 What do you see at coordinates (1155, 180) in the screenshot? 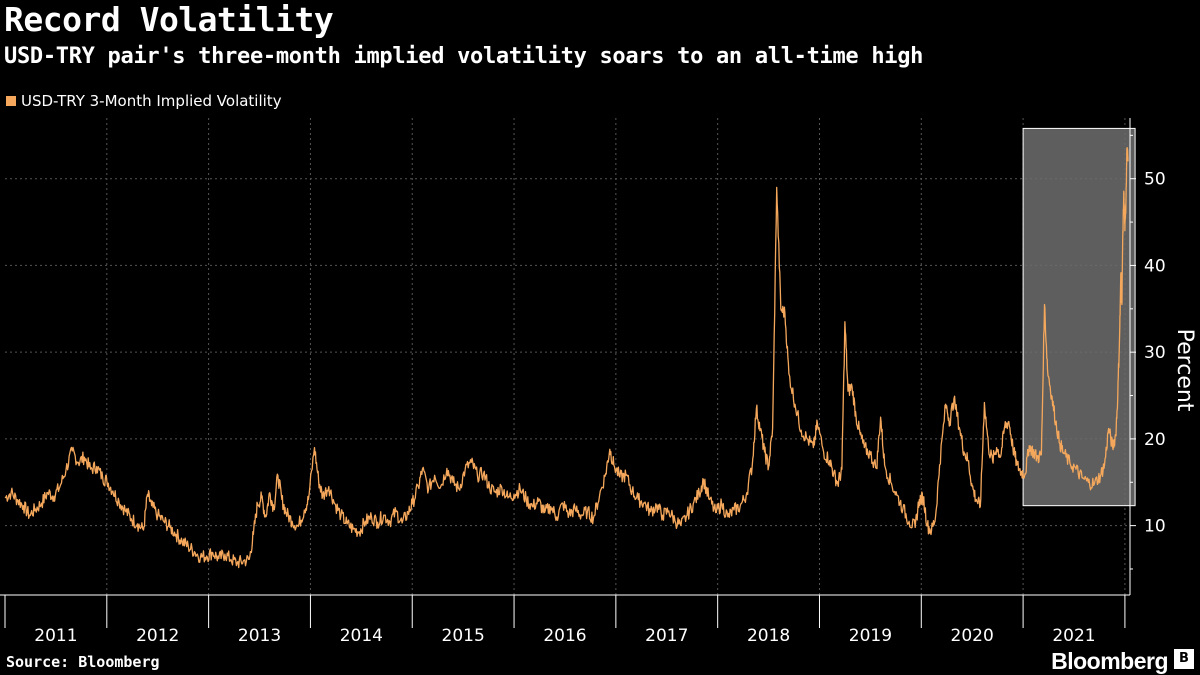
I see `y-tick-label-50: 50` at bounding box center [1155, 180].